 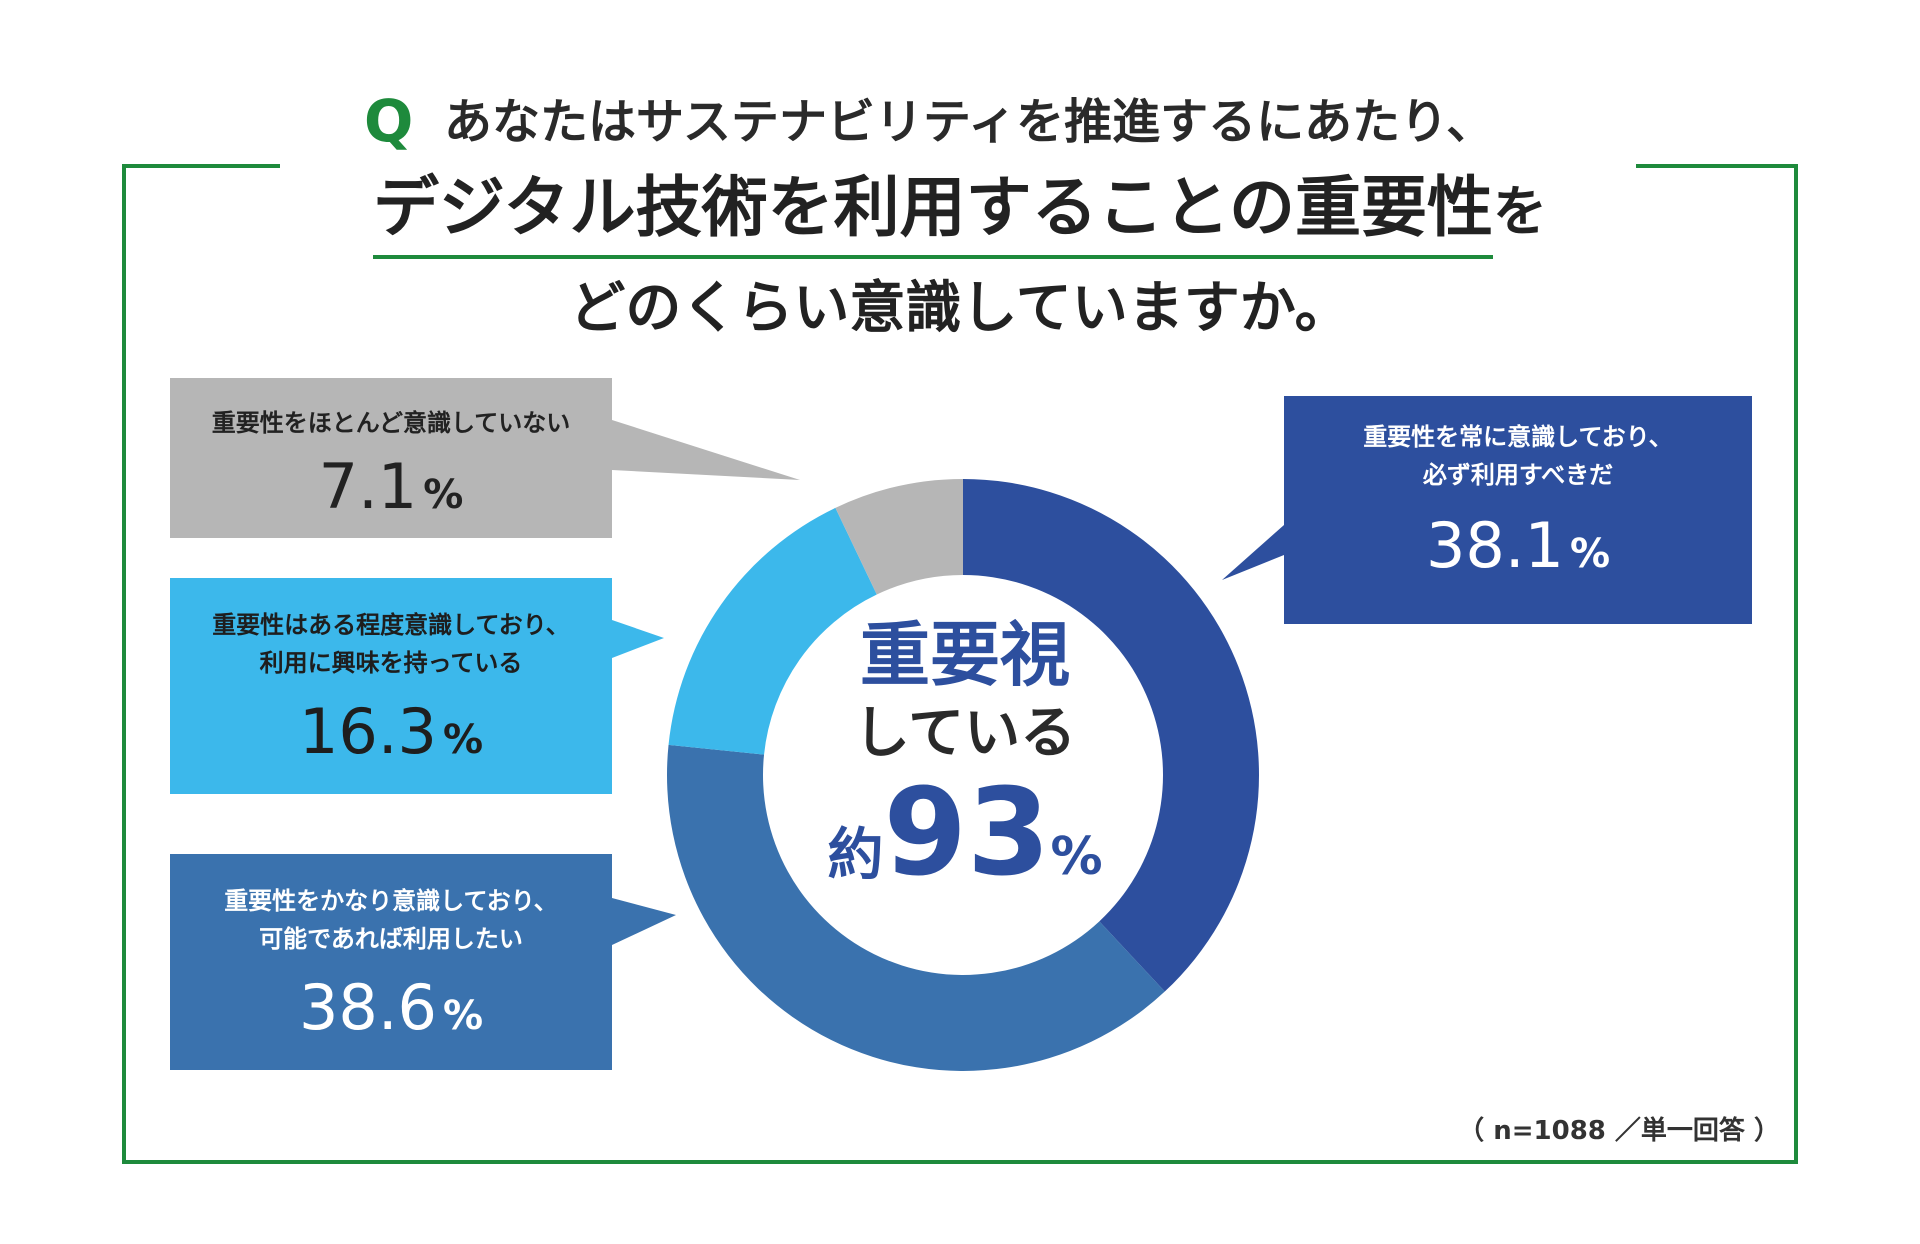 I want to click on slice-hardly, so click(x=899, y=537).